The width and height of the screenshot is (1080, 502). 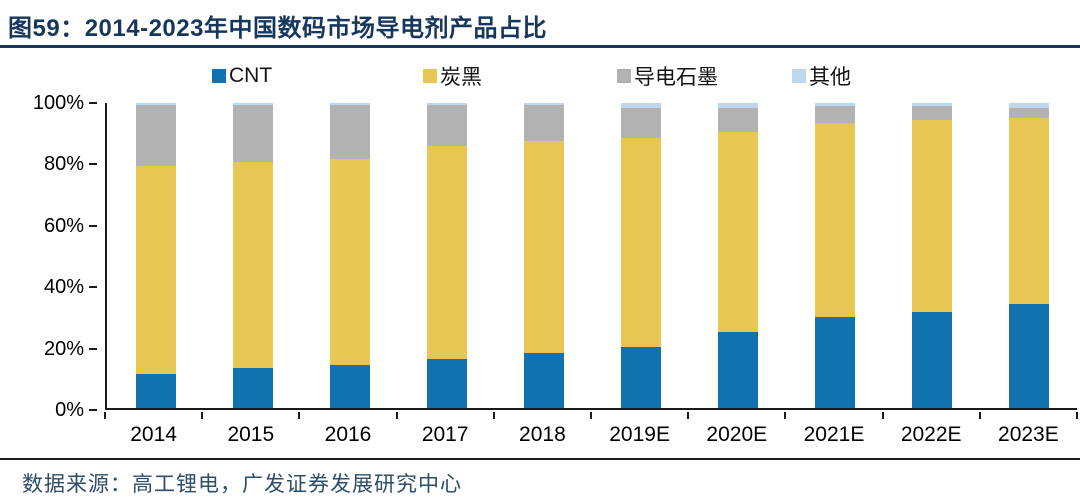 I want to click on legend-item-导电石墨: 导电石墨, so click(x=667, y=76).